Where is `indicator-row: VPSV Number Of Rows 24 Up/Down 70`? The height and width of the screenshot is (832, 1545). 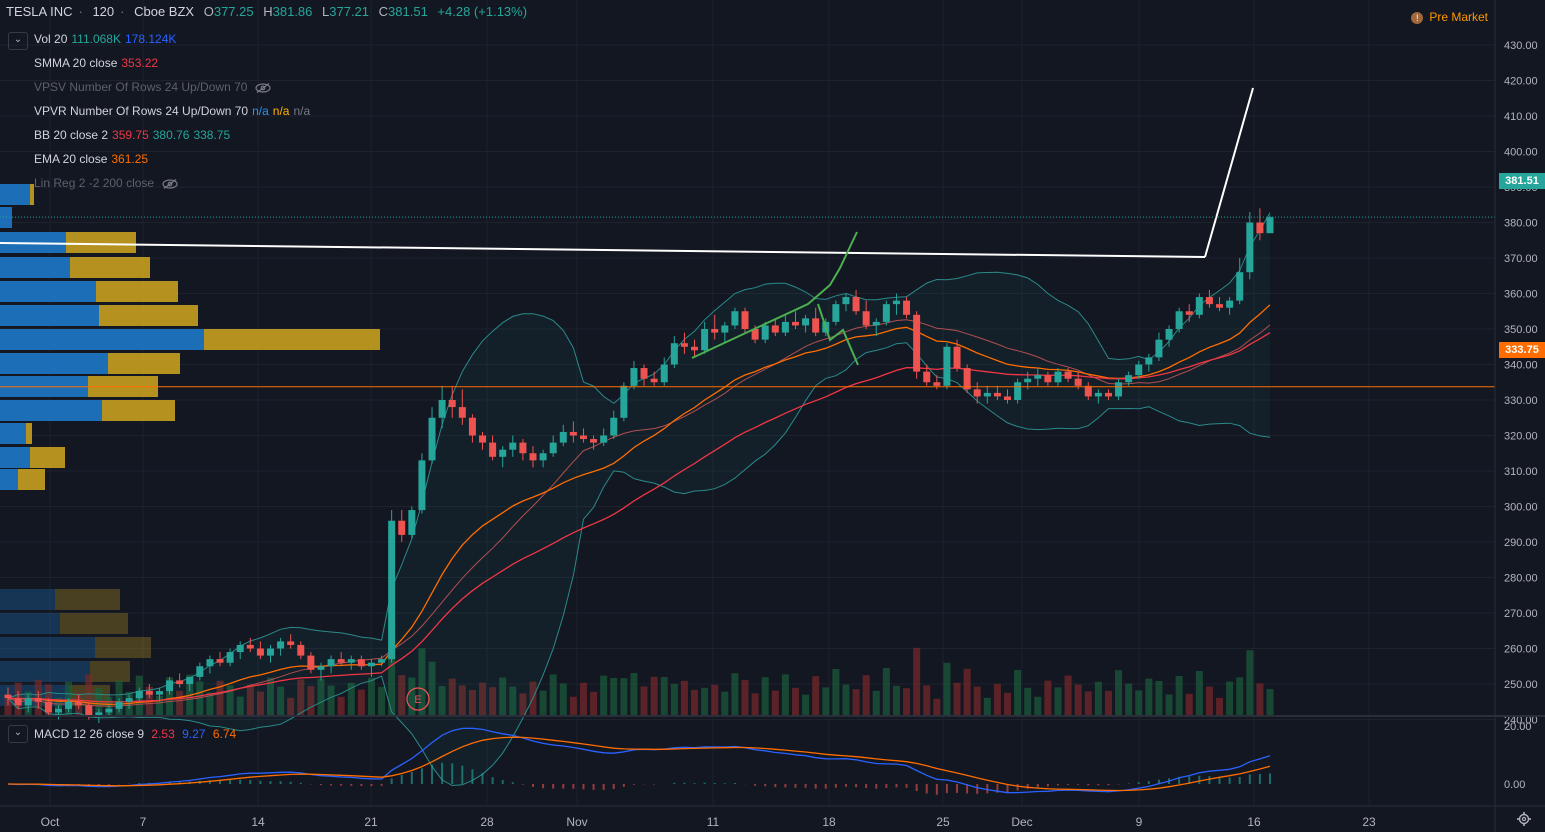
indicator-row: VPSV Number Of Rows 24 Up/Down 70 is located at coordinates (153, 87).